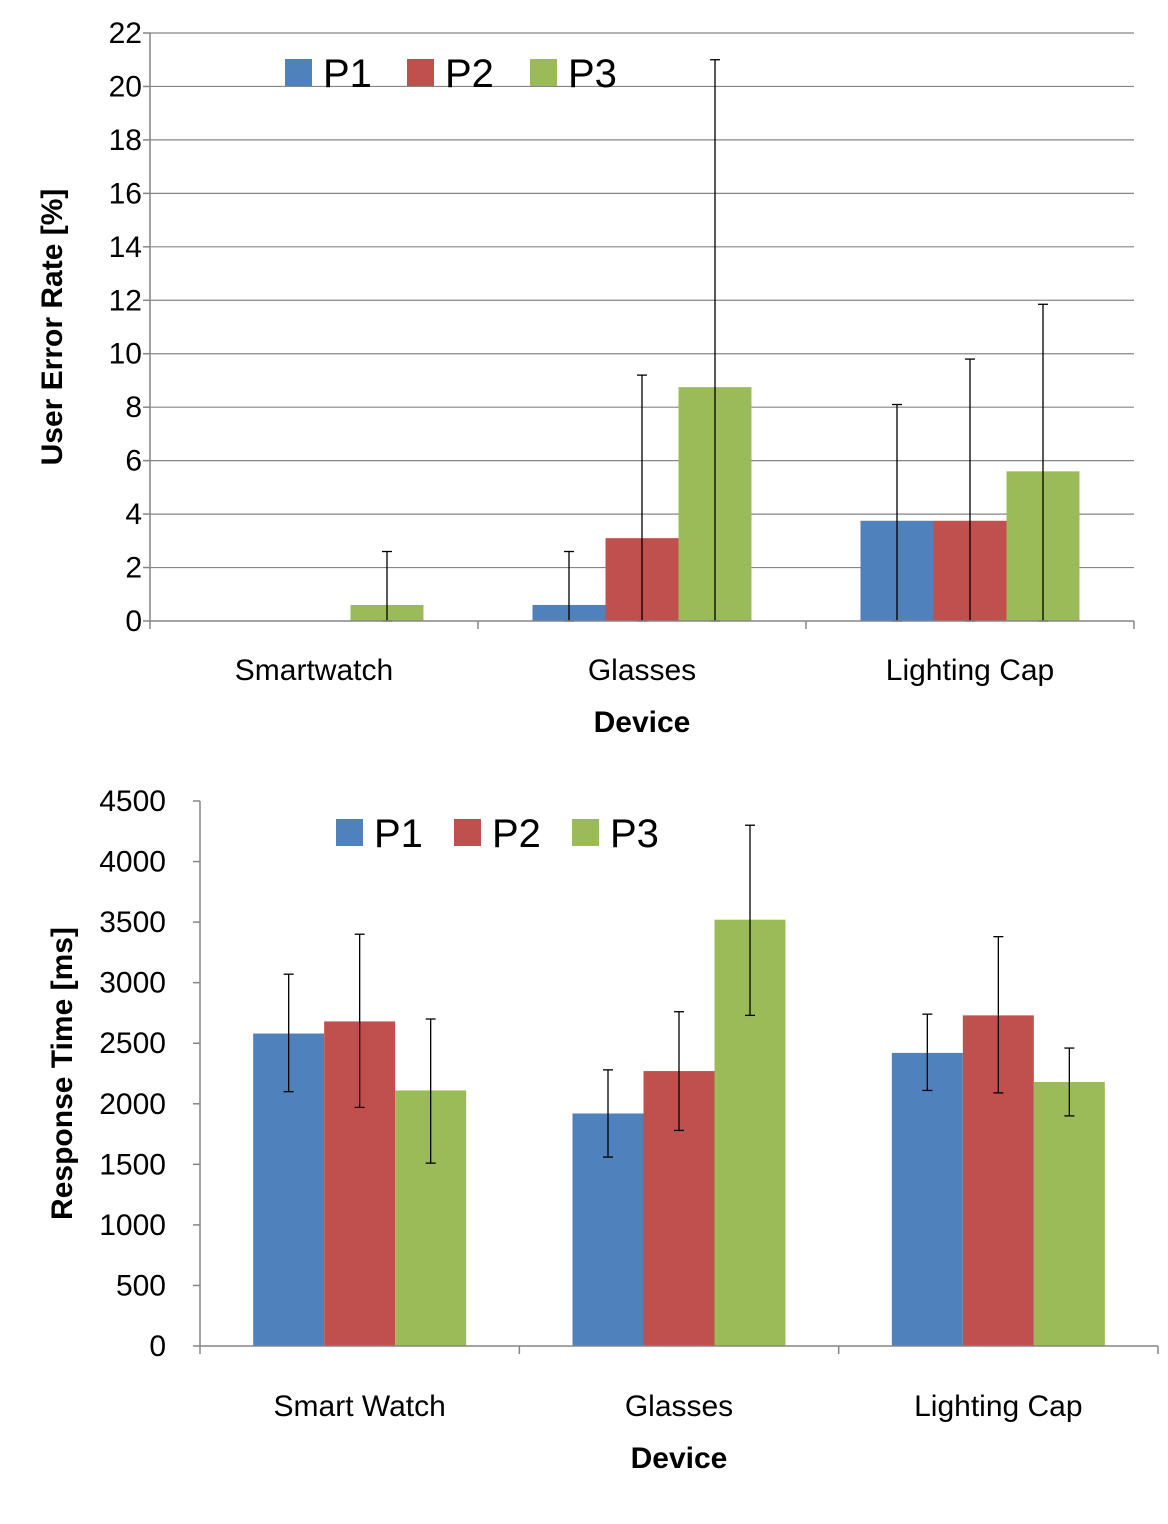 The width and height of the screenshot is (1168, 1524). Describe the element at coordinates (360, 1406) in the screenshot. I see `x-category-label: Smart Watch` at that location.